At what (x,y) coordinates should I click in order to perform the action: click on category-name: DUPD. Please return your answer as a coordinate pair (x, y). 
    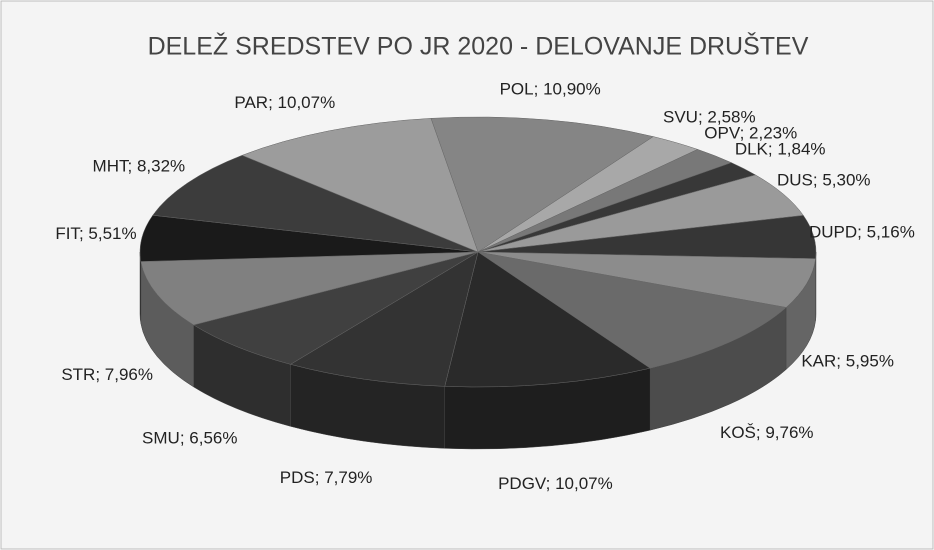
    Looking at the image, I should click on (833, 232).